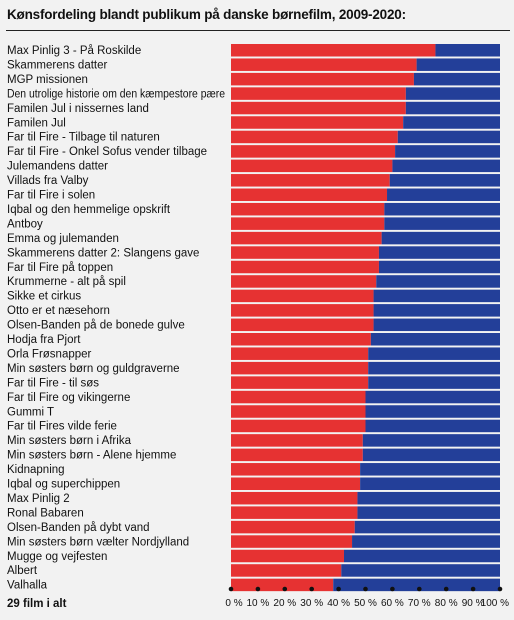  What do you see at coordinates (69, 441) in the screenshot?
I see `category-label: Min søsters børn i Afrika` at bounding box center [69, 441].